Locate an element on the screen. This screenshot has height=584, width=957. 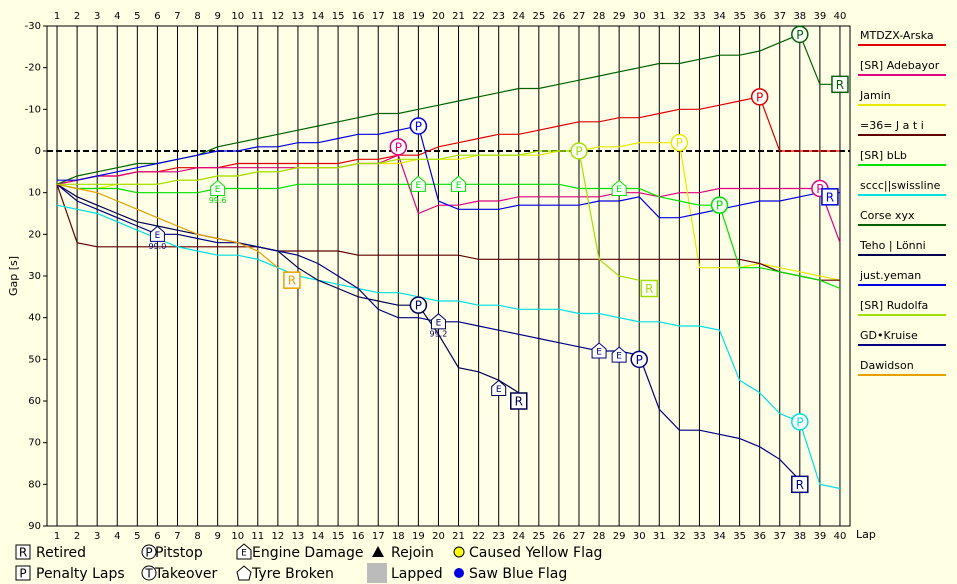
event-label: 99.2 is located at coordinates (439, 333).